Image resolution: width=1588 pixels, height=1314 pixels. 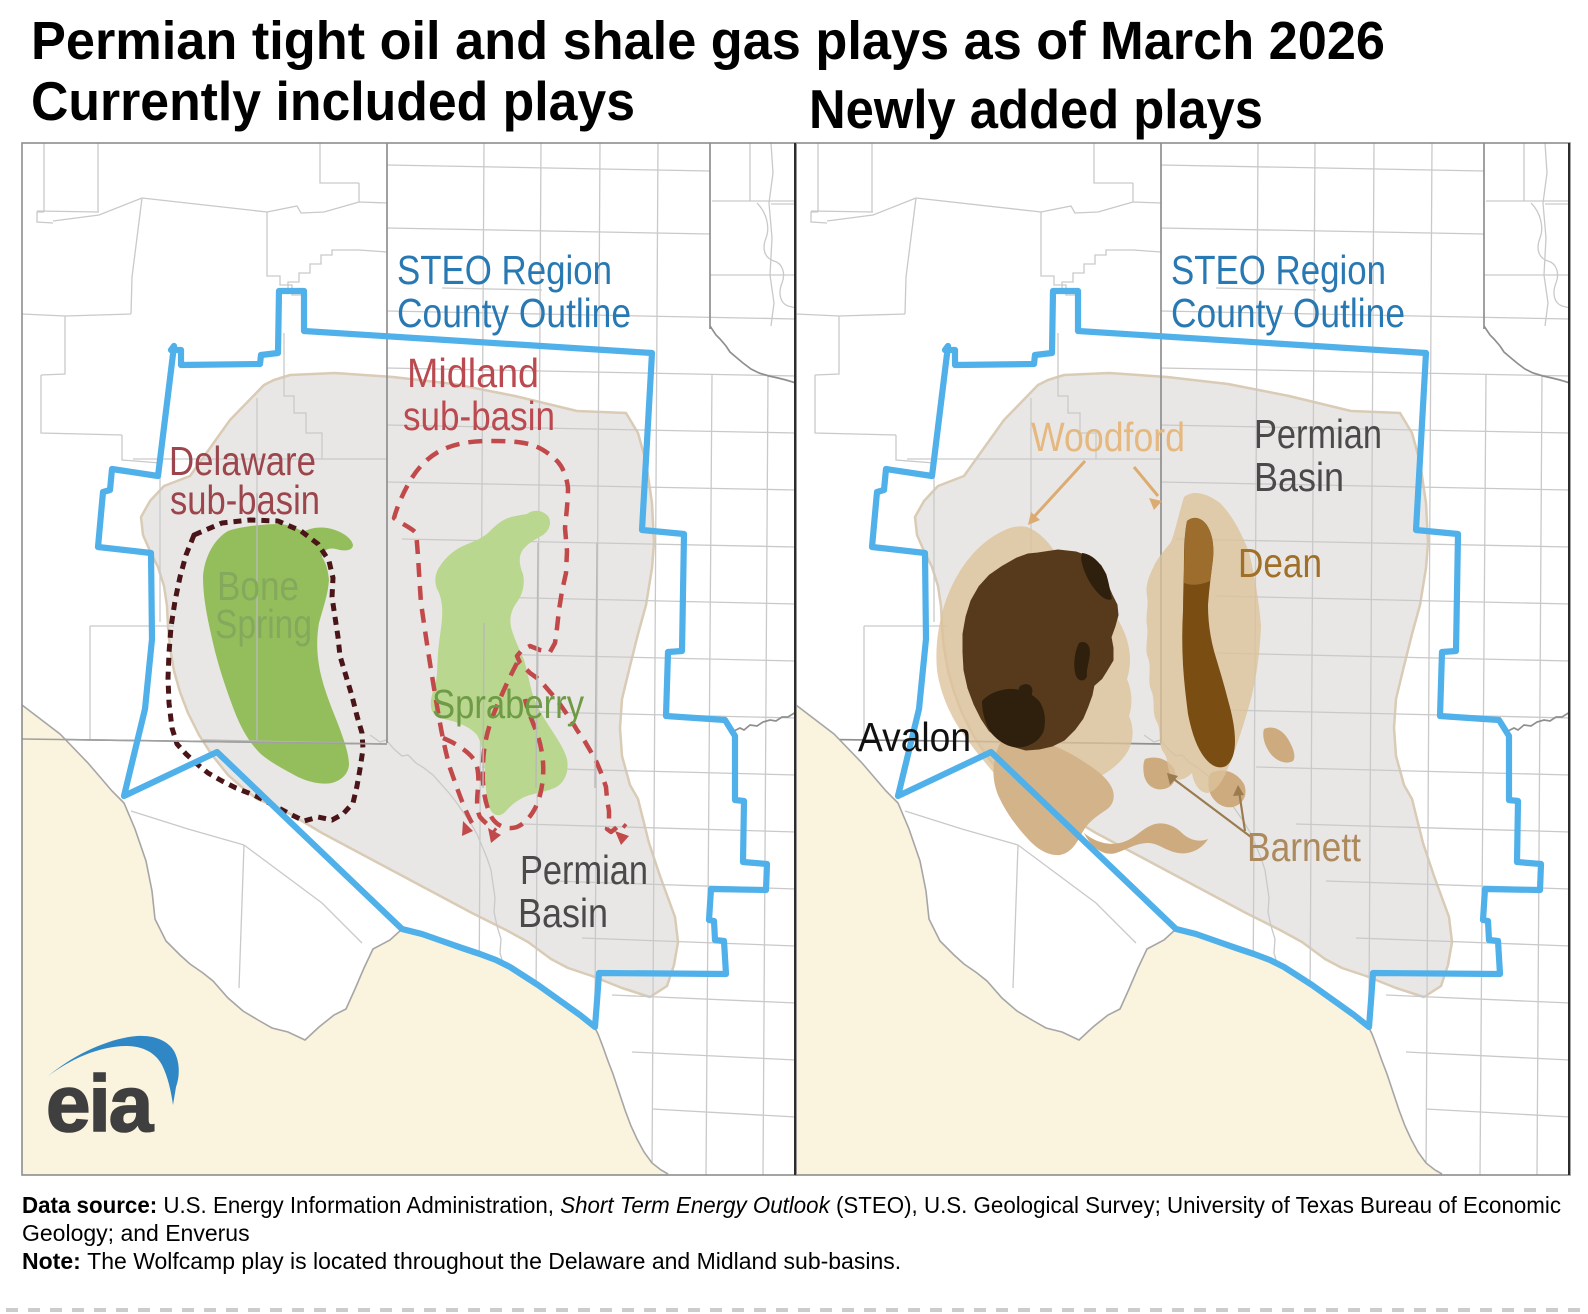 I want to click on svg-text: Geology; and Enverus, so click(x=136, y=1233).